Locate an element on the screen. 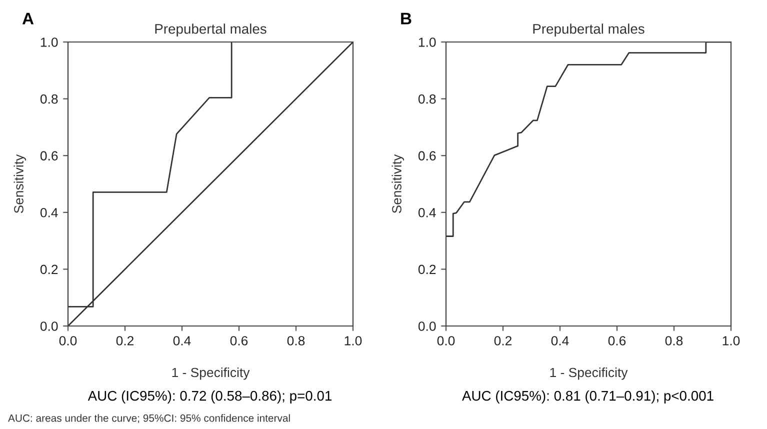 The height and width of the screenshot is (429, 767). text: AUC (IC95%): 0.72 (0.58–0.86); p=0.01 is located at coordinates (210, 397).